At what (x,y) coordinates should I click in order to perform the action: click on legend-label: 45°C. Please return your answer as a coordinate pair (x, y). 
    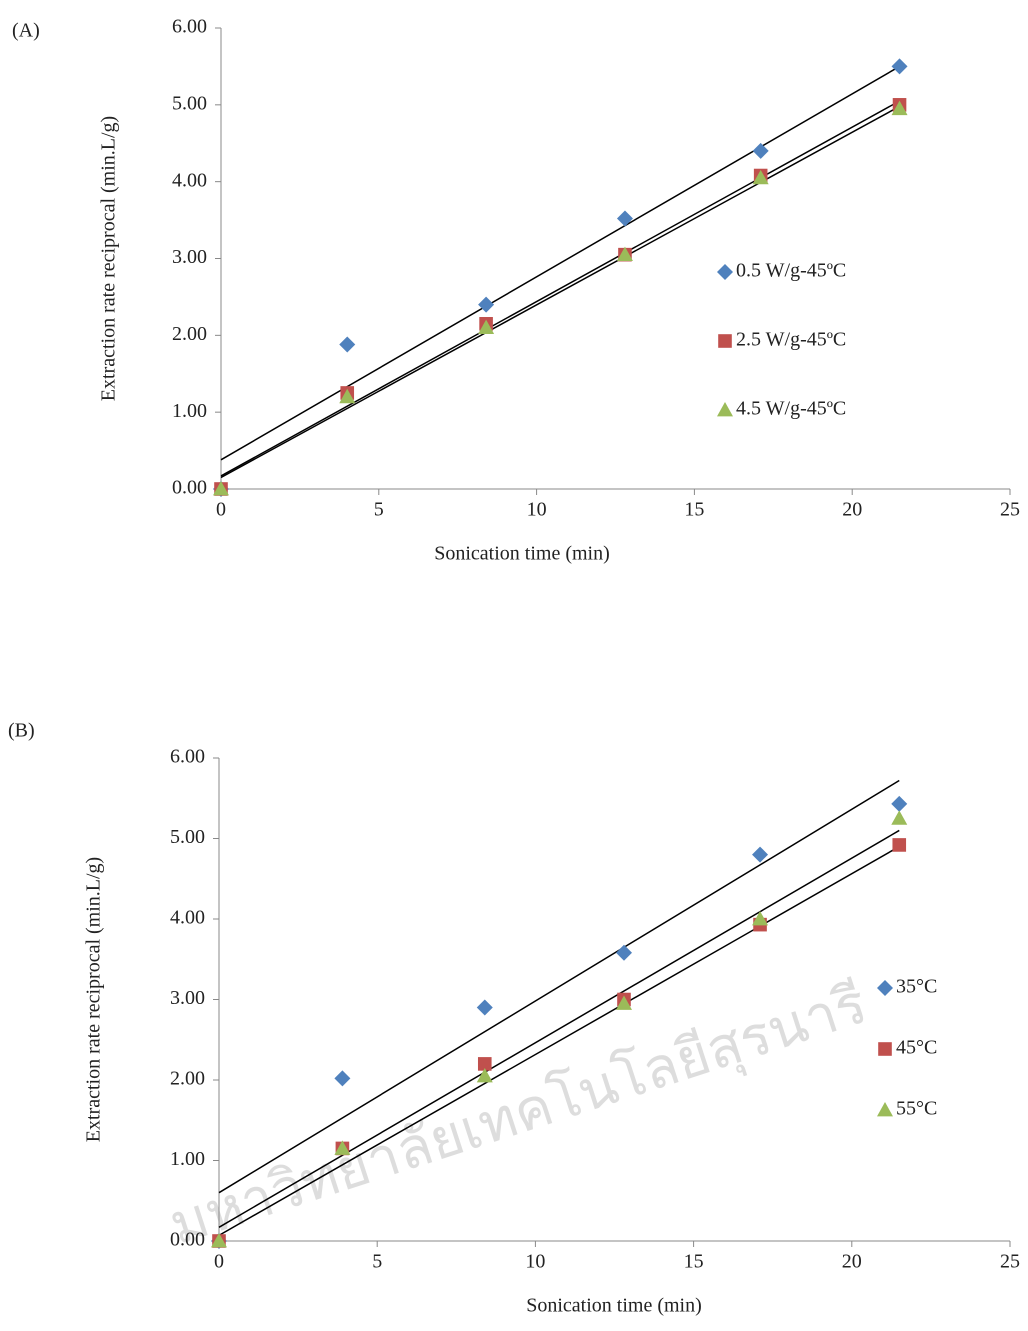
    Looking at the image, I should click on (916, 1048).